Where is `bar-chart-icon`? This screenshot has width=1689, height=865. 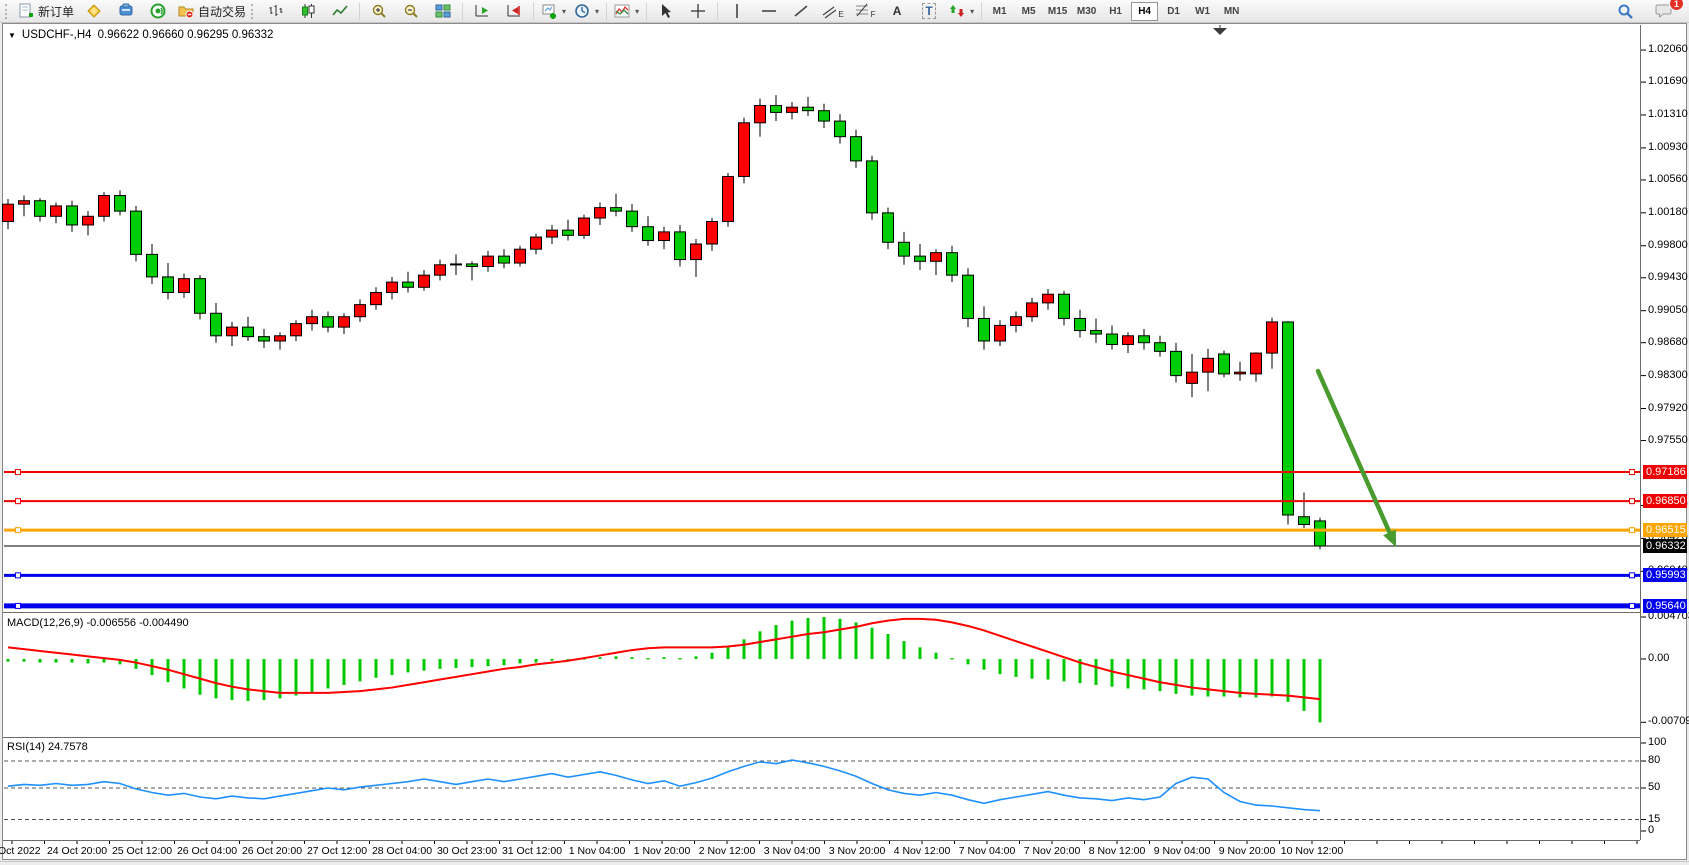
bar-chart-icon is located at coordinates (276, 10).